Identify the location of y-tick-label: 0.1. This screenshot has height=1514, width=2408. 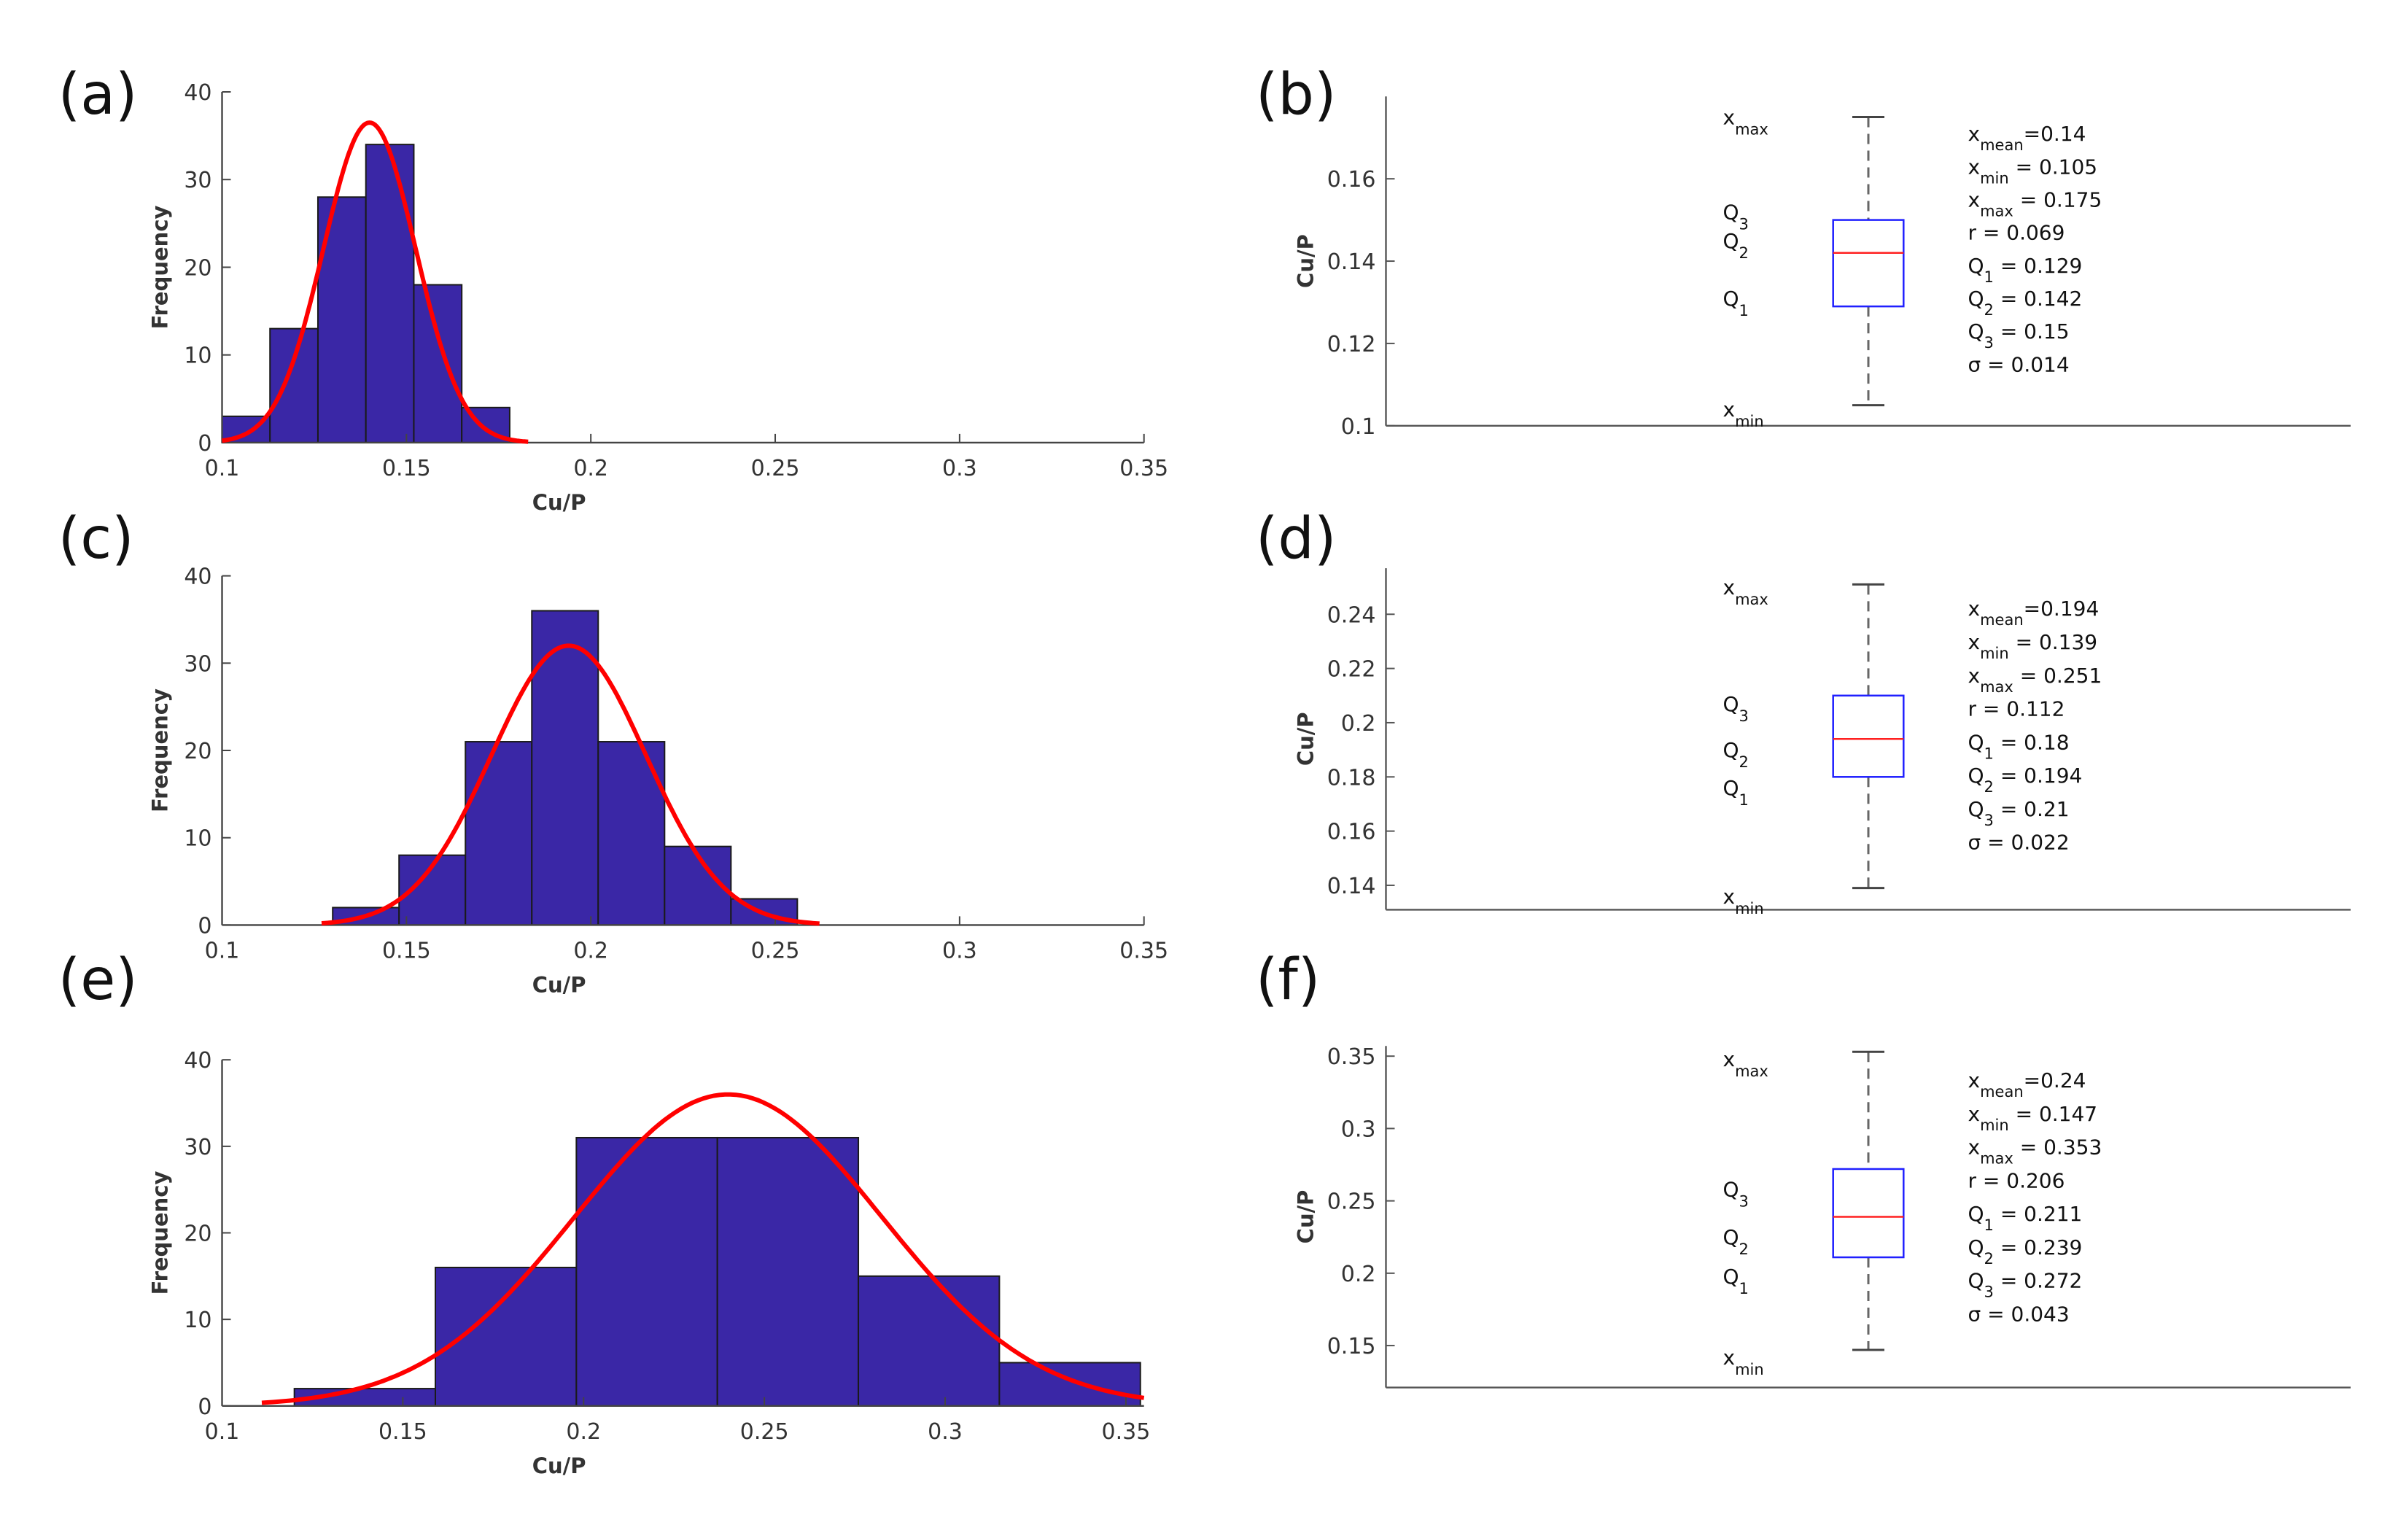
(1358, 427).